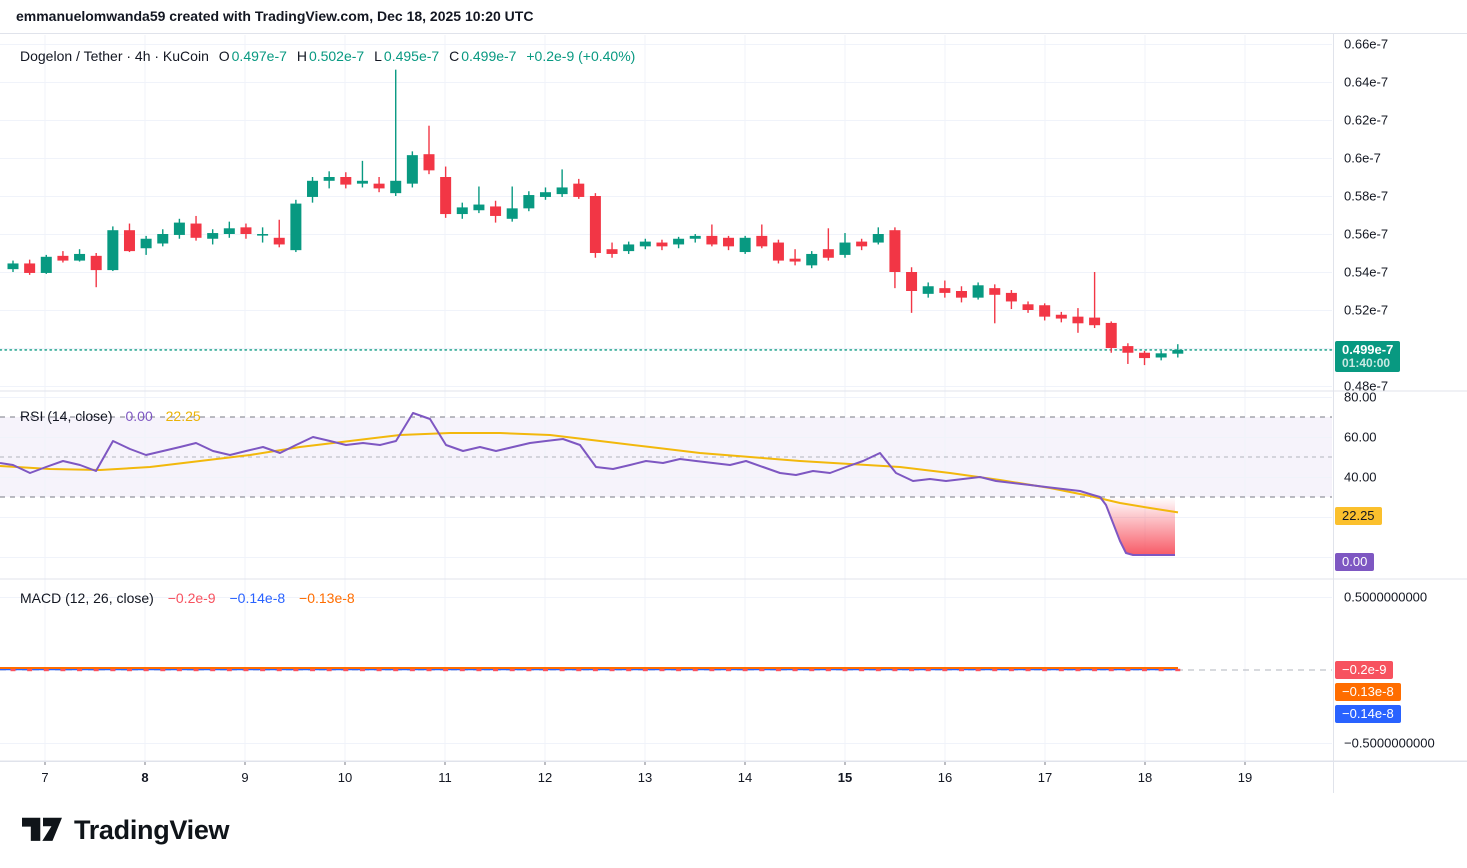  Describe the element at coordinates (327, 598) in the screenshot. I see `macd-signal-value: −0.13e-8` at that location.